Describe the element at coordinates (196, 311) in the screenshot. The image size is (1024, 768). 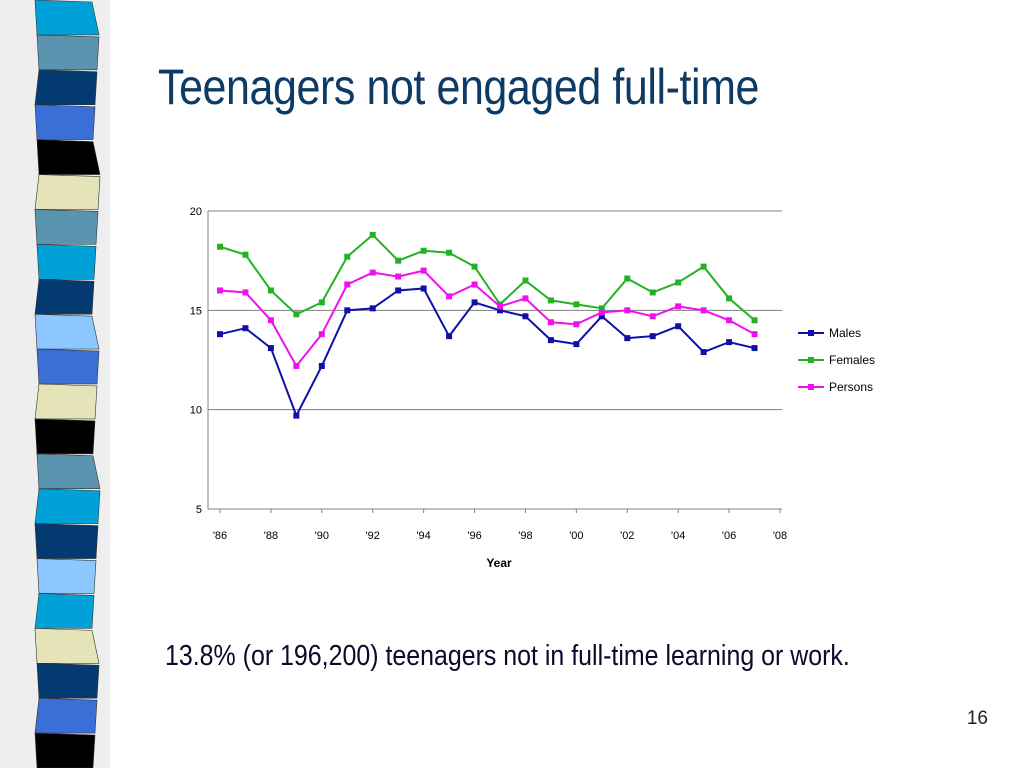
I see `y-tick-label: 15` at that location.